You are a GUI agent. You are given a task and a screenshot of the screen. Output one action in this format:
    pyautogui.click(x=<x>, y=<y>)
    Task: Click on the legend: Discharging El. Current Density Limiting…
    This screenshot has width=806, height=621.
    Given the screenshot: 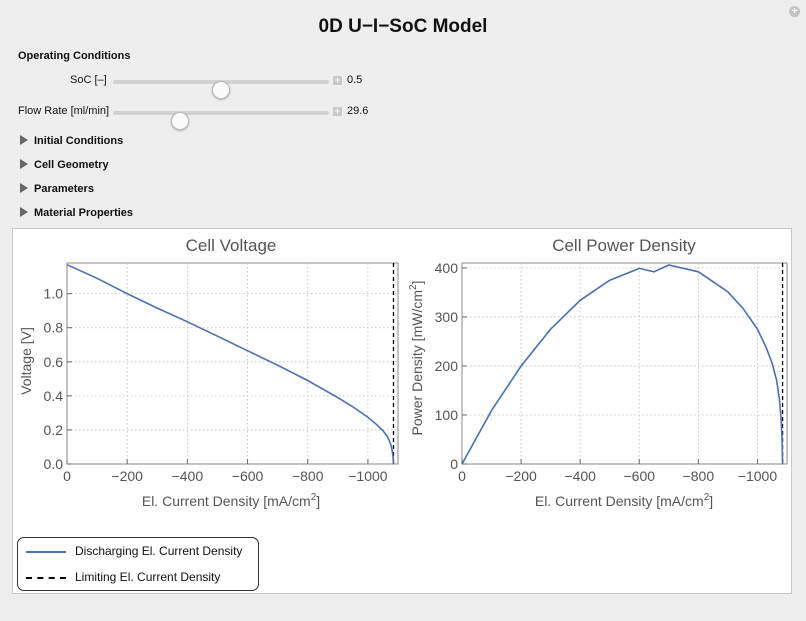 What is the action you would take?
    pyautogui.click(x=138, y=564)
    